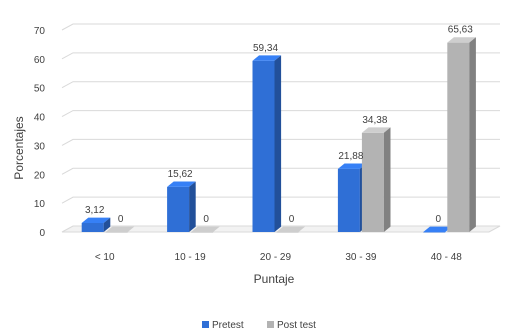  I want to click on y-tick-label: 0, so click(42, 233).